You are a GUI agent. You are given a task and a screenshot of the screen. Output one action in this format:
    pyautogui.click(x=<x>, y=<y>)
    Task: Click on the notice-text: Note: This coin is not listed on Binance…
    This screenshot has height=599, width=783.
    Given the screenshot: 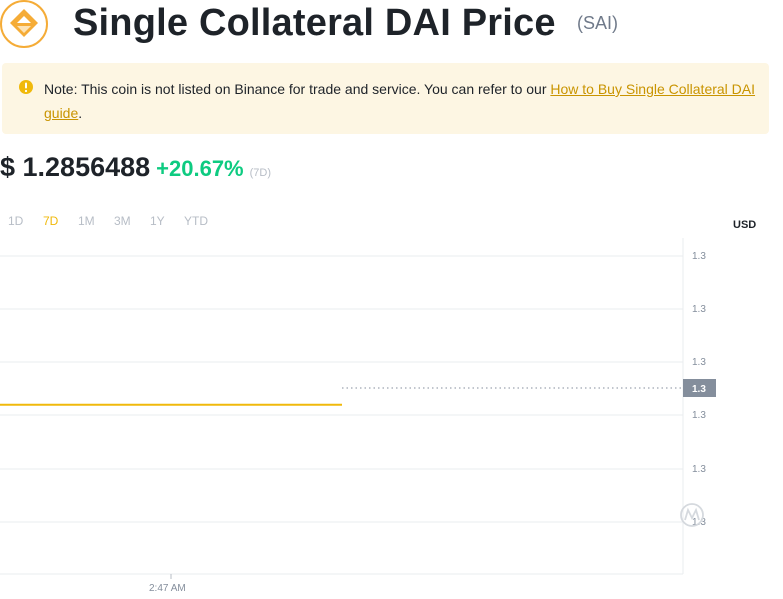 What is the action you would take?
    pyautogui.click(x=297, y=89)
    